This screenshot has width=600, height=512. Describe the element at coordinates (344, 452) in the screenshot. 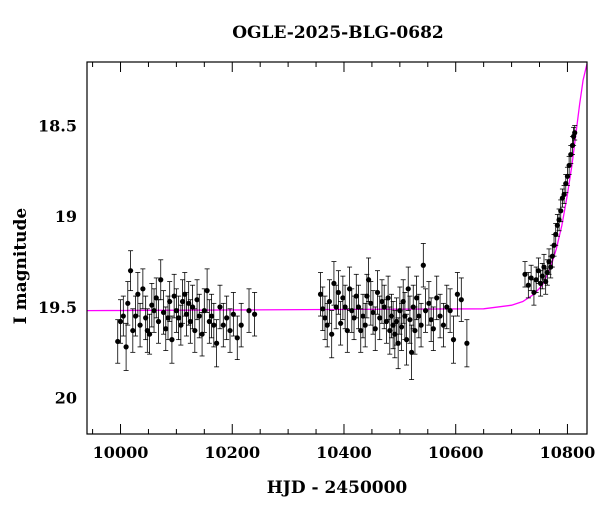

I see `x-tick-label: 10400` at that location.